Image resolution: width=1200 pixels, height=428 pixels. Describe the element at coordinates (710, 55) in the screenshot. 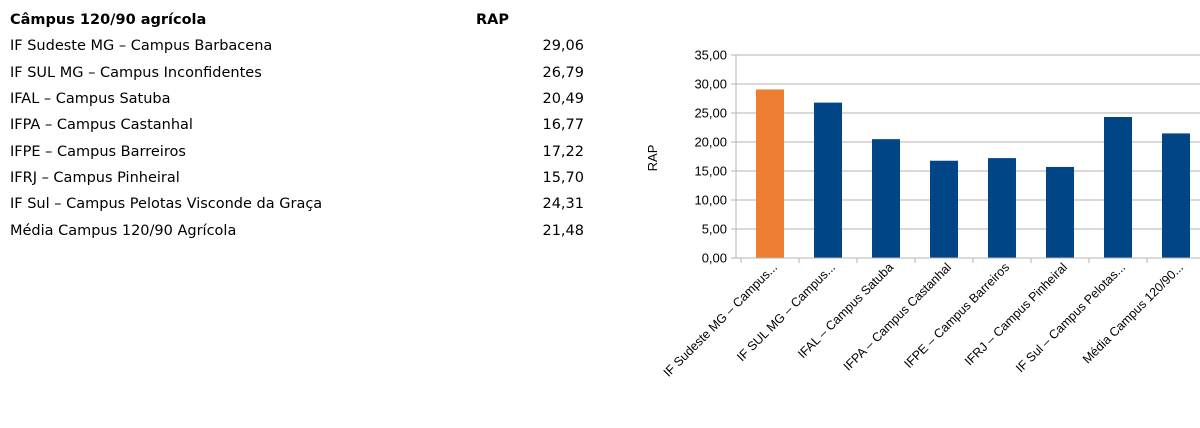

I see `y-tick-label: 35,00` at that location.